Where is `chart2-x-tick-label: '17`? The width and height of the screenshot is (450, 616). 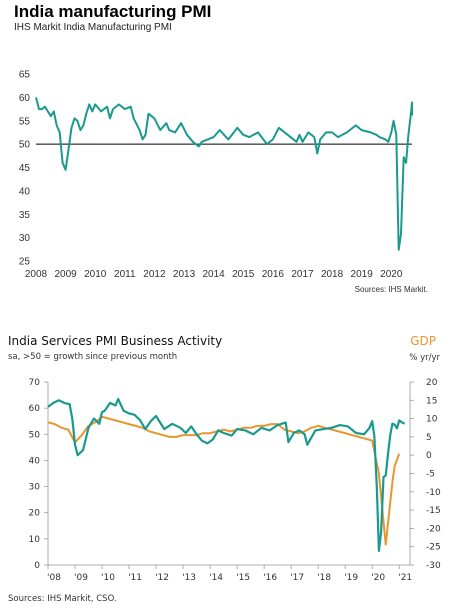 chart2-x-tick-label: '17 is located at coordinates (297, 578).